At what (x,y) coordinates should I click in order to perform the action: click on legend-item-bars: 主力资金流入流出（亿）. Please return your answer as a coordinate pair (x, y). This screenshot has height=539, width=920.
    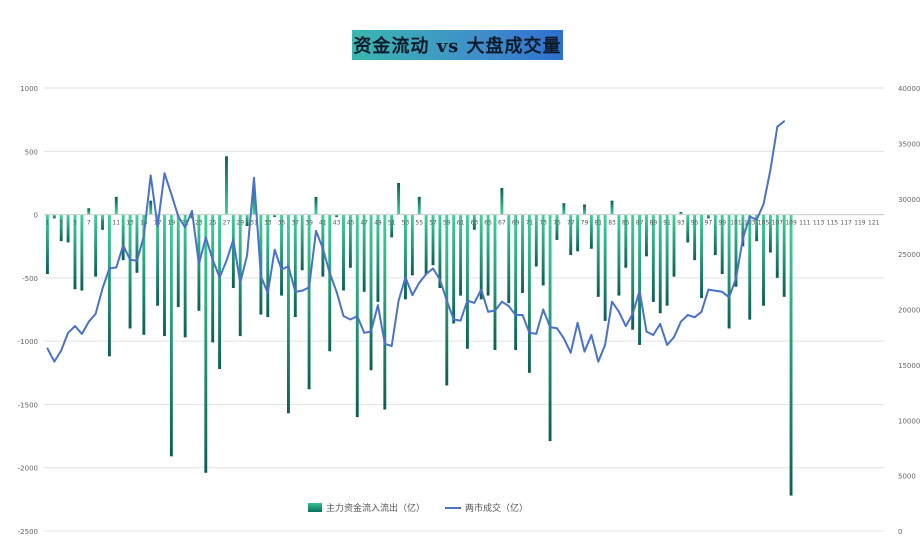
    Looking at the image, I should click on (366, 507).